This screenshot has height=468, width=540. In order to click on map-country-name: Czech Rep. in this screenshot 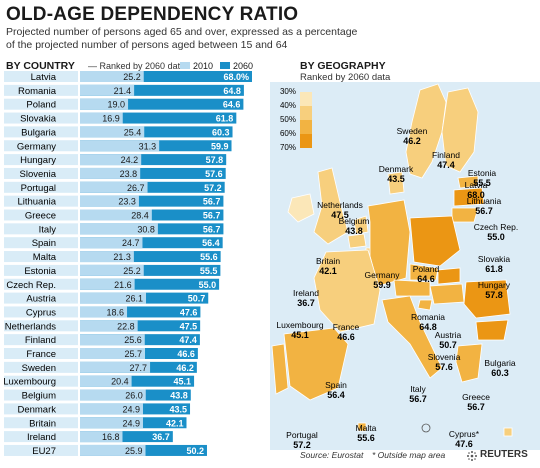, I will do `click(496, 227)`.